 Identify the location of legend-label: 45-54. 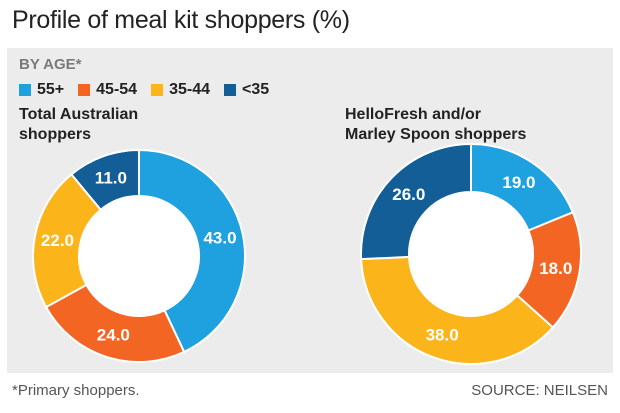
(117, 89).